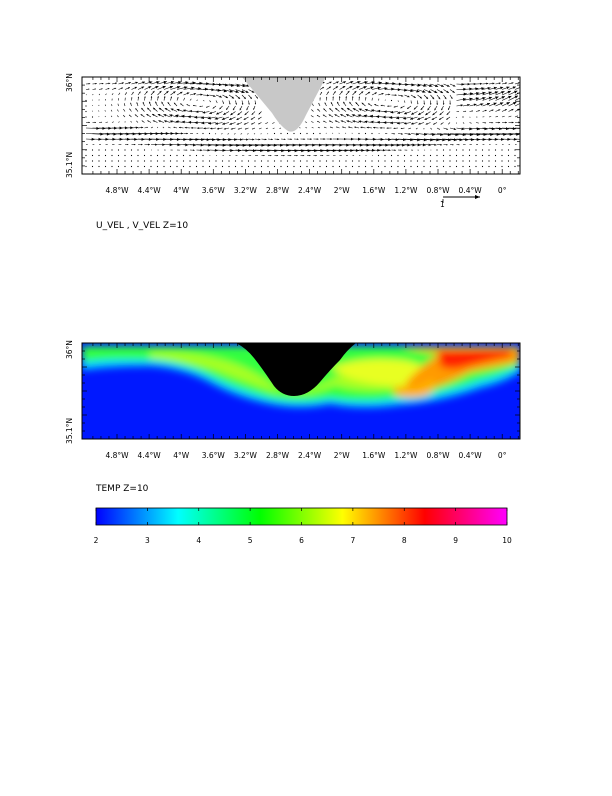 This screenshot has height=796, width=612. Describe the element at coordinates (455, 540) in the screenshot. I see `colorbar-tick-label: 9` at that location.